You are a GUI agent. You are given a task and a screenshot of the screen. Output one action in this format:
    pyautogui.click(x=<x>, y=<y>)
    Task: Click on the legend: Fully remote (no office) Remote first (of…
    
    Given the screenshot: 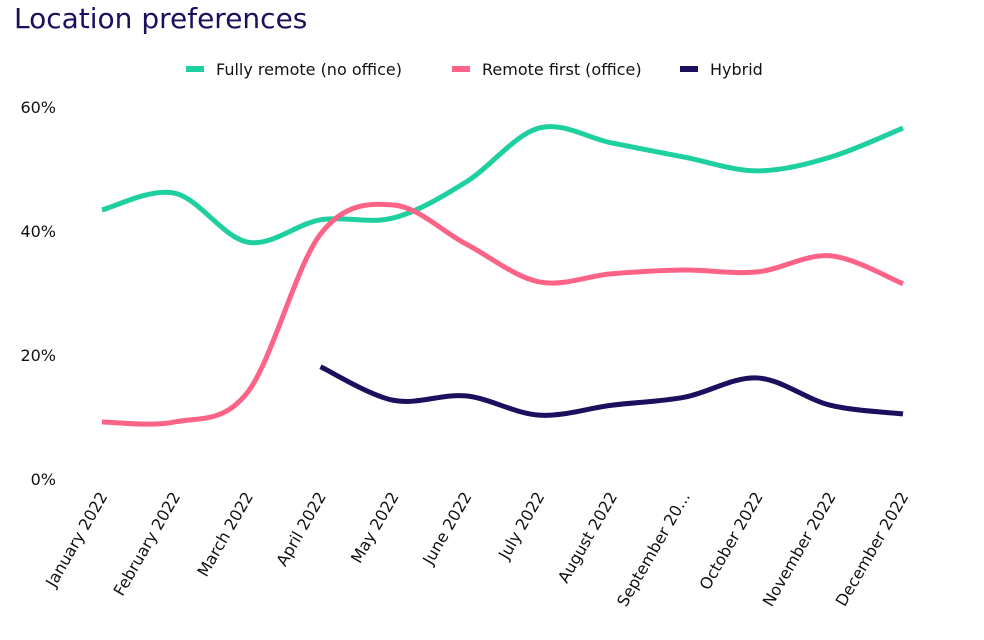 What is the action you would take?
    pyautogui.click(x=474, y=69)
    